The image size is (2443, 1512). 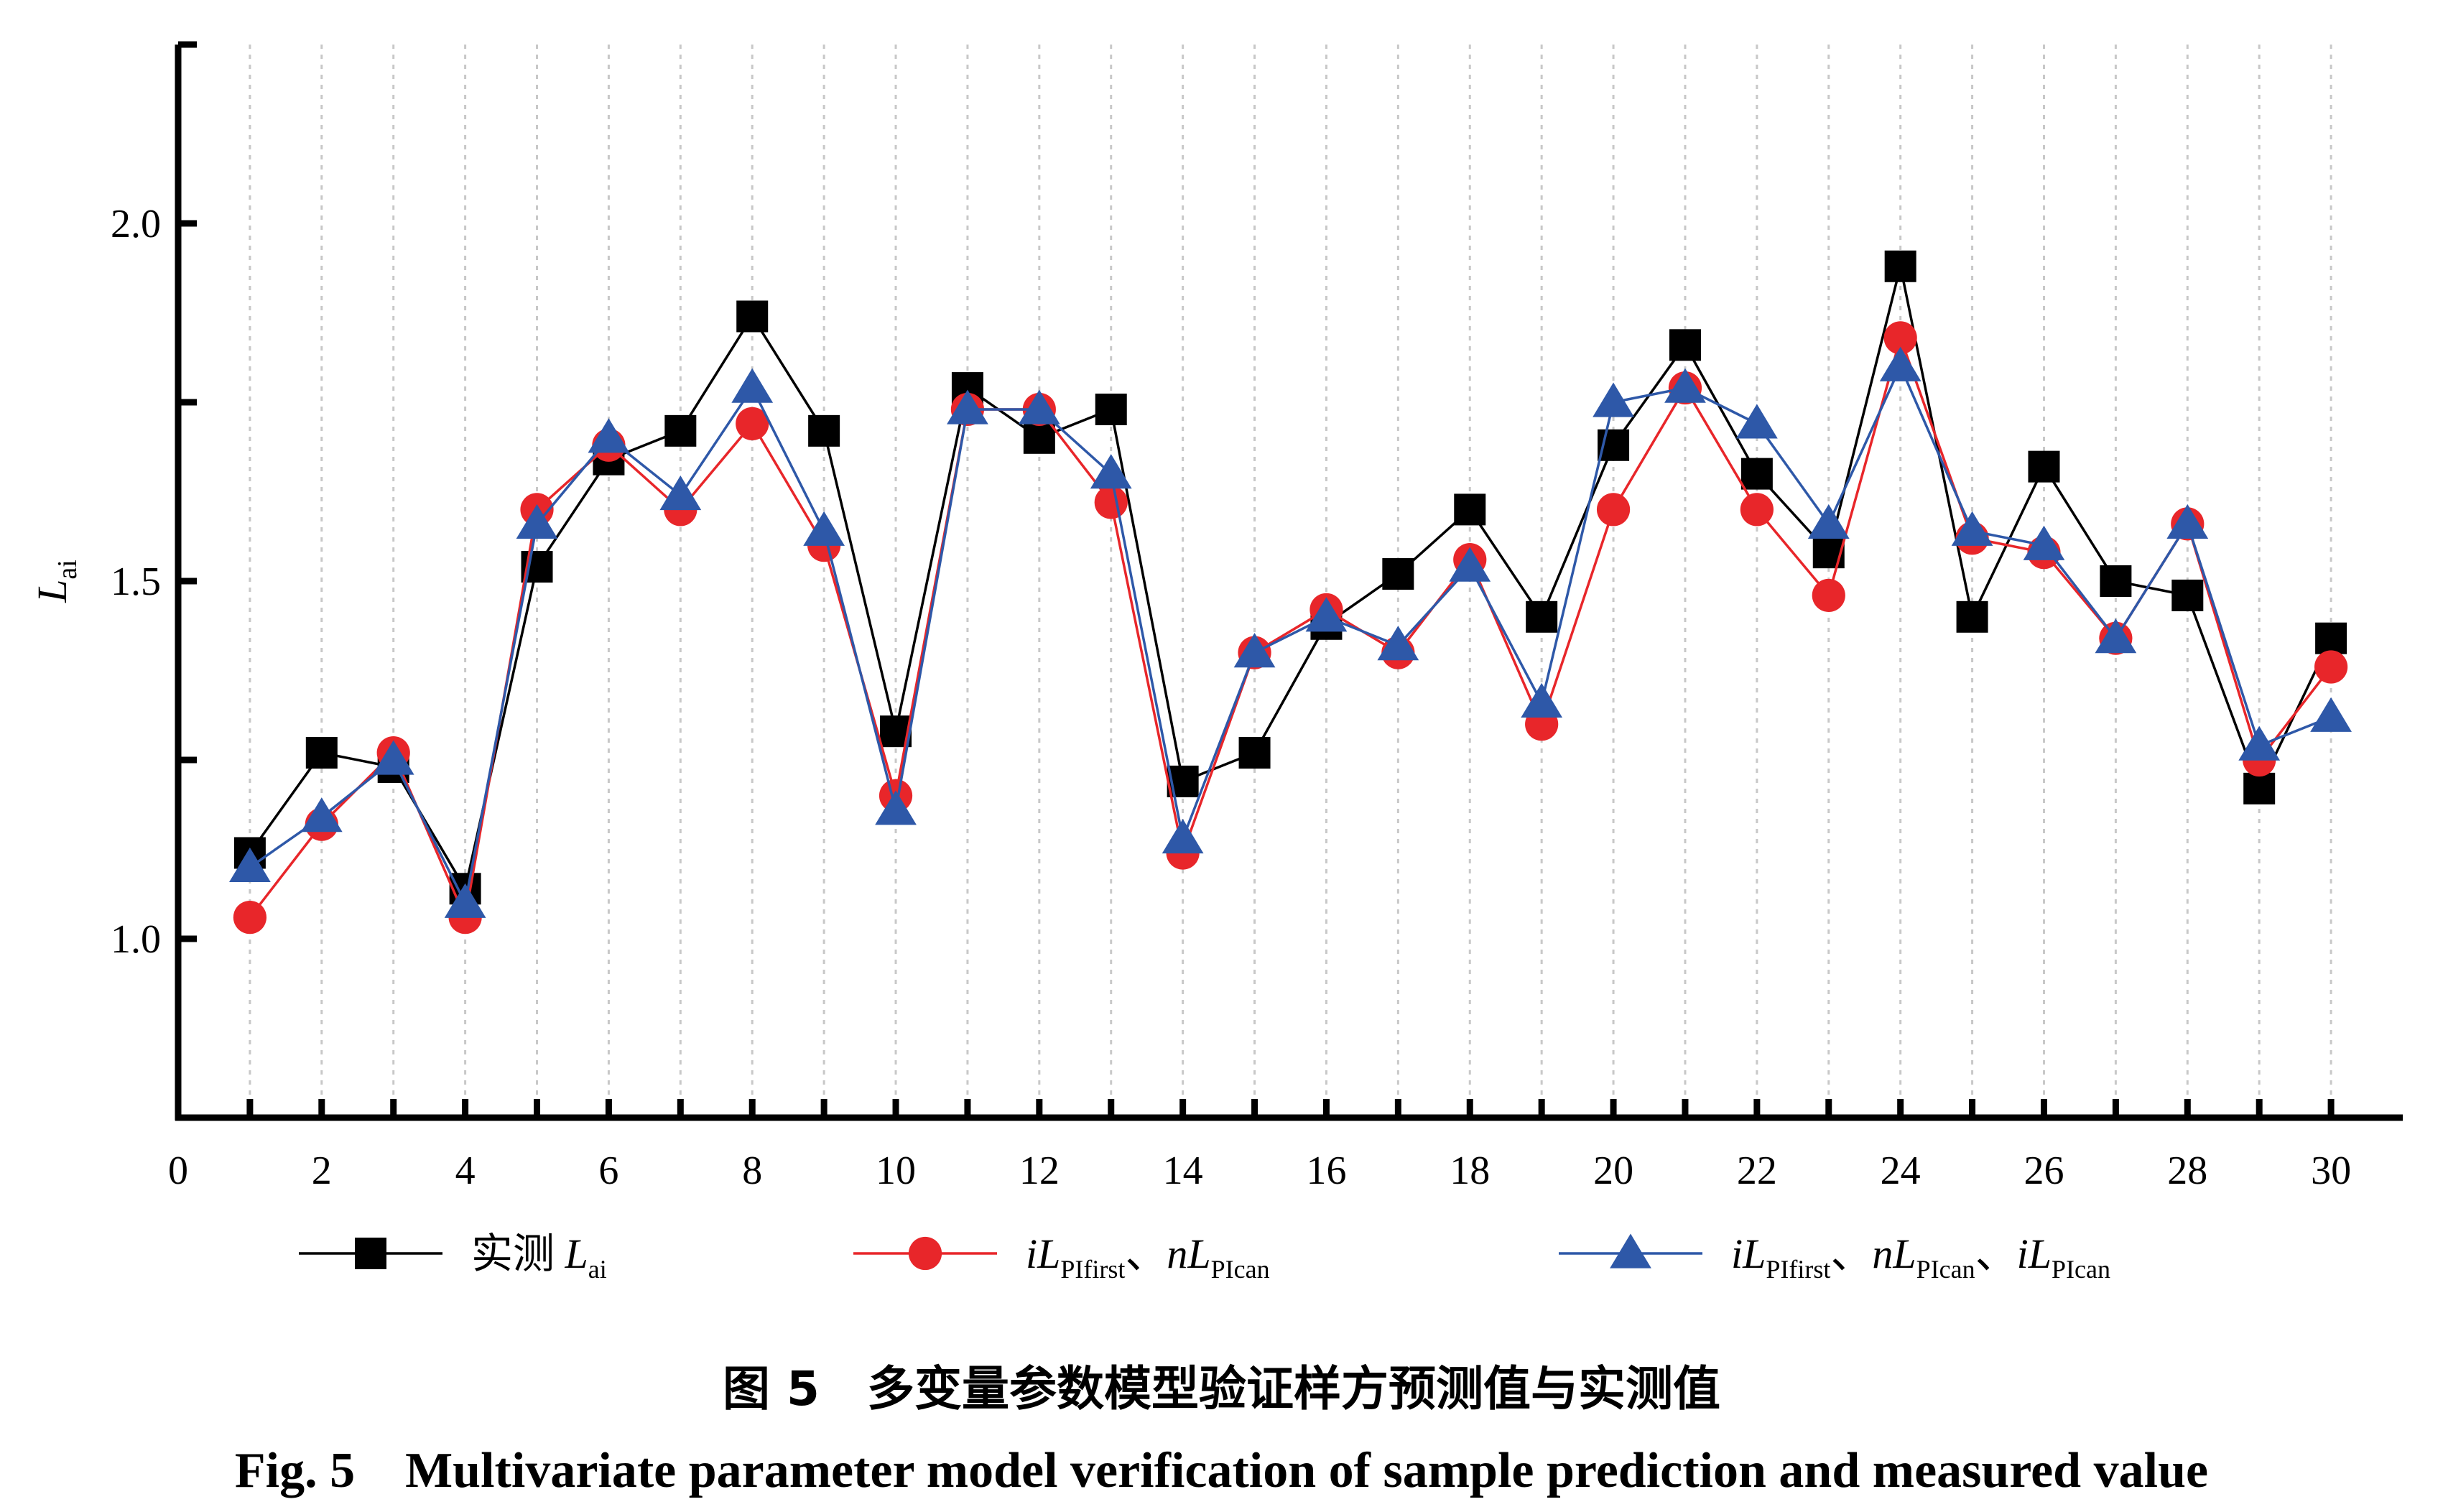 What do you see at coordinates (2187, 1171) in the screenshot?
I see `x-tick-label: 28` at bounding box center [2187, 1171].